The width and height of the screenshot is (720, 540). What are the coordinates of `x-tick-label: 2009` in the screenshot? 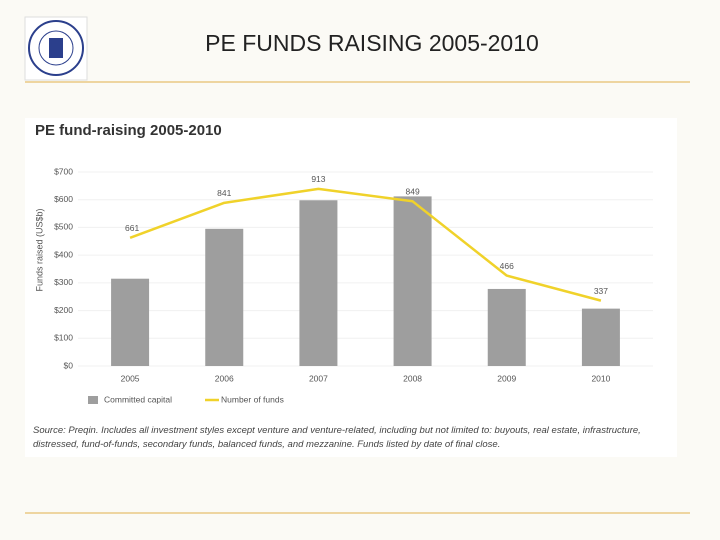 It's located at (506, 378).